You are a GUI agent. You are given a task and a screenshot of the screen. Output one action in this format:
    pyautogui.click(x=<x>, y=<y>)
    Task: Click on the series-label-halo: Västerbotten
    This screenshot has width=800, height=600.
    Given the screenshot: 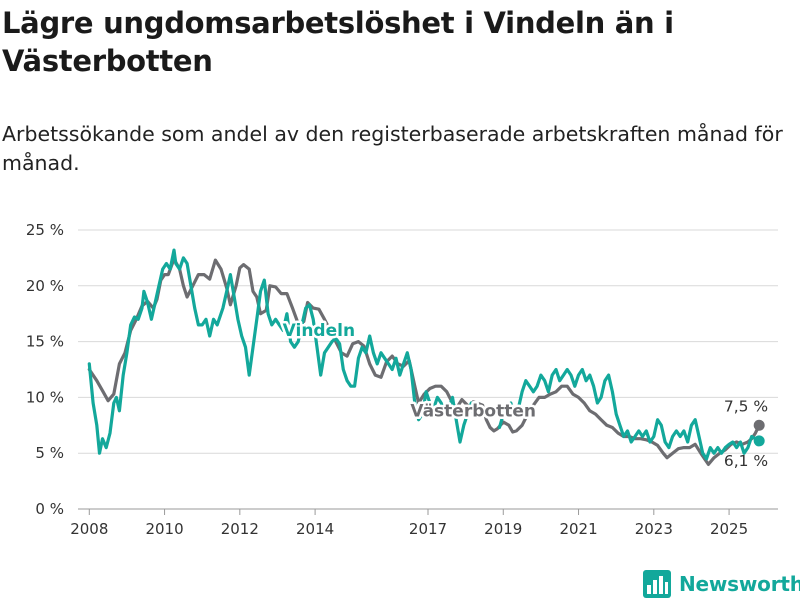 What is the action you would take?
    pyautogui.click(x=473, y=411)
    